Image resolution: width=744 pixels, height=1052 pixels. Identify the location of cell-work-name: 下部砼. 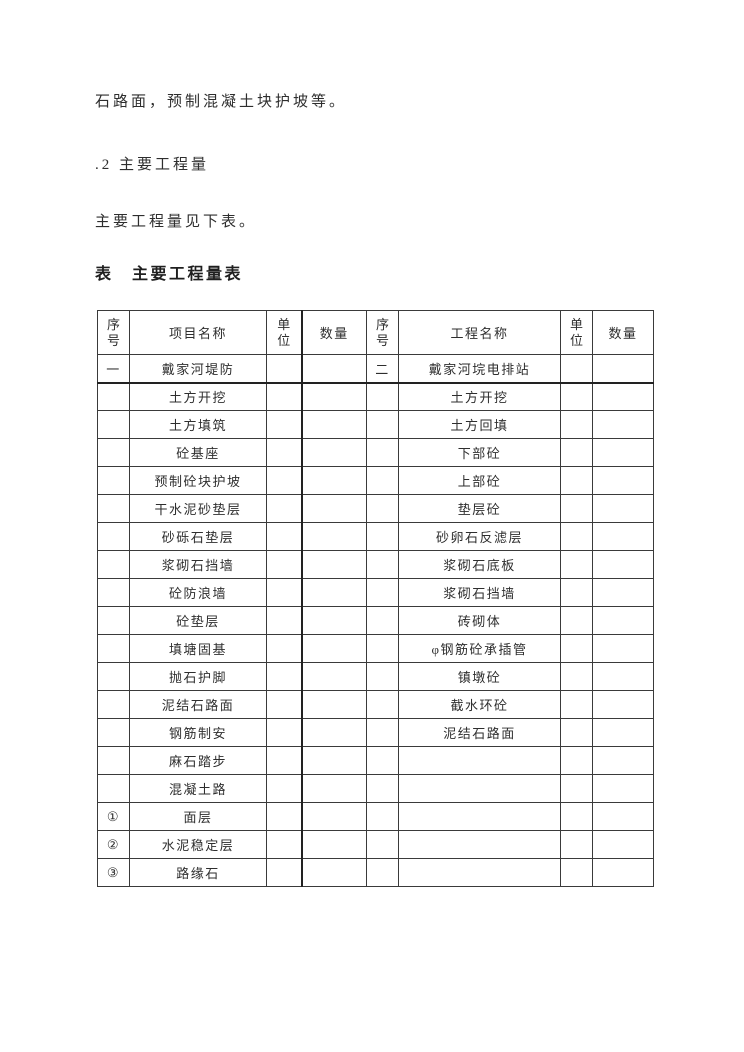
(479, 452).